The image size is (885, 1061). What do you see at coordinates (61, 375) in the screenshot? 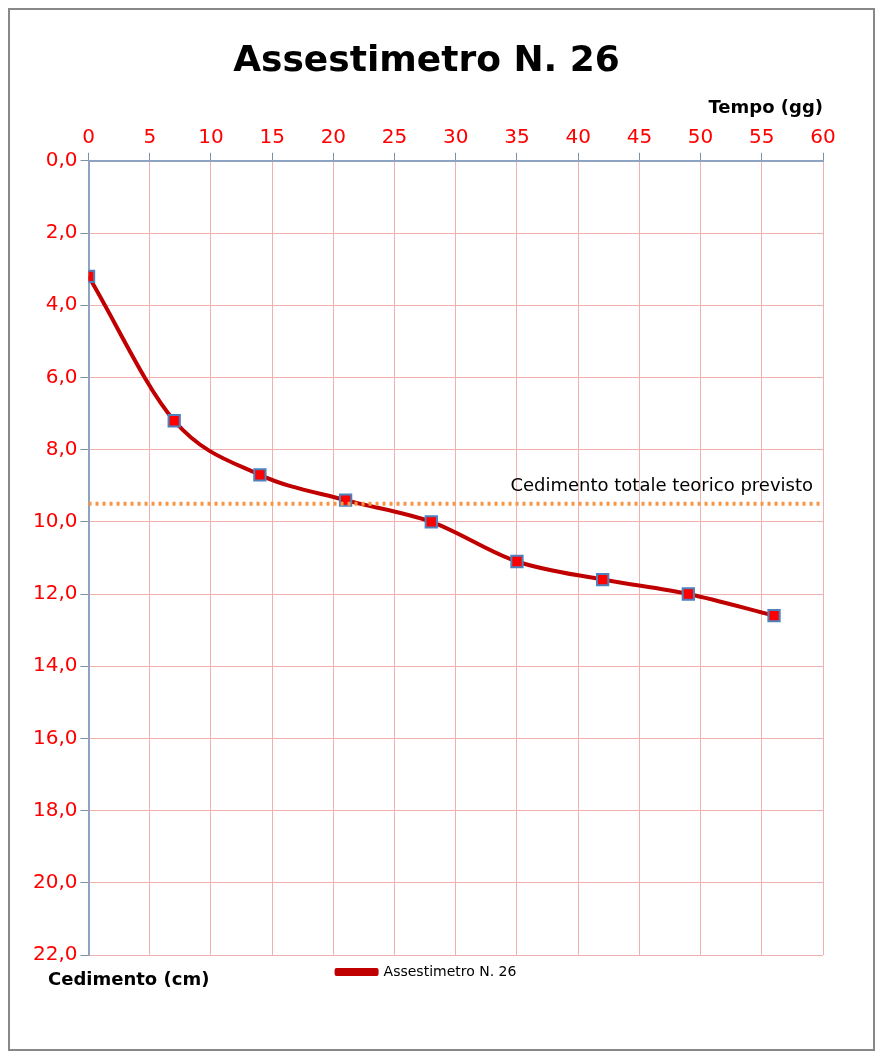
I see `y-tick-label: 6,0` at bounding box center [61, 375].